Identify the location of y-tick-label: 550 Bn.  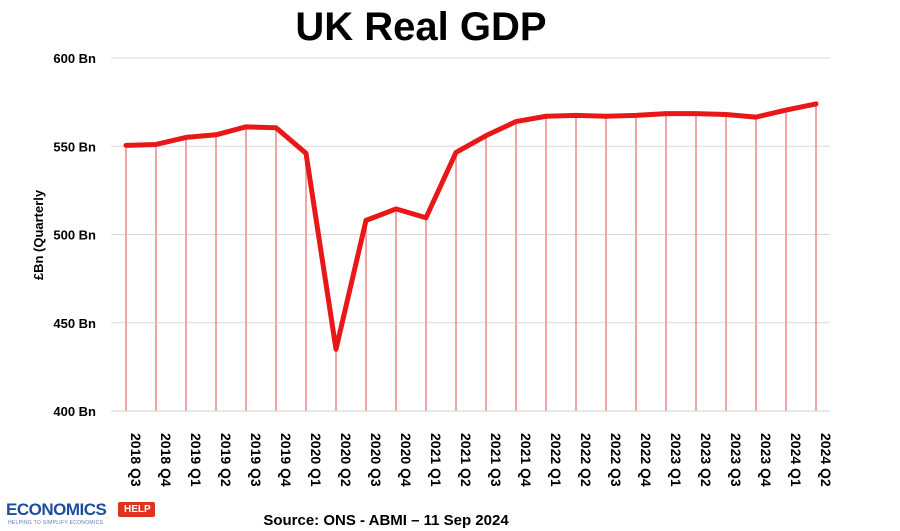
(74, 146).